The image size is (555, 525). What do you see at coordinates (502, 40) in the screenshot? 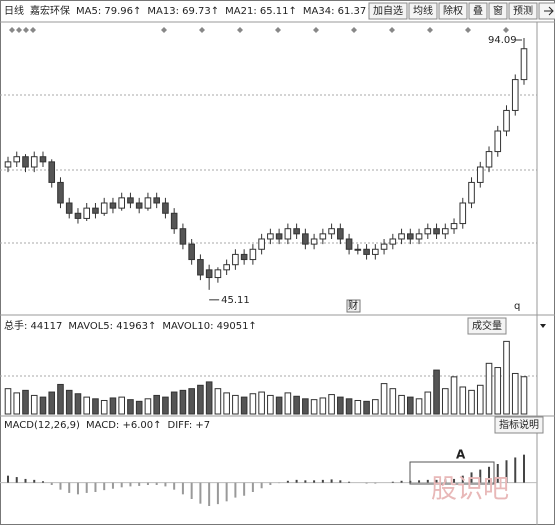
I see `high-annotation: 94.09` at bounding box center [502, 40].